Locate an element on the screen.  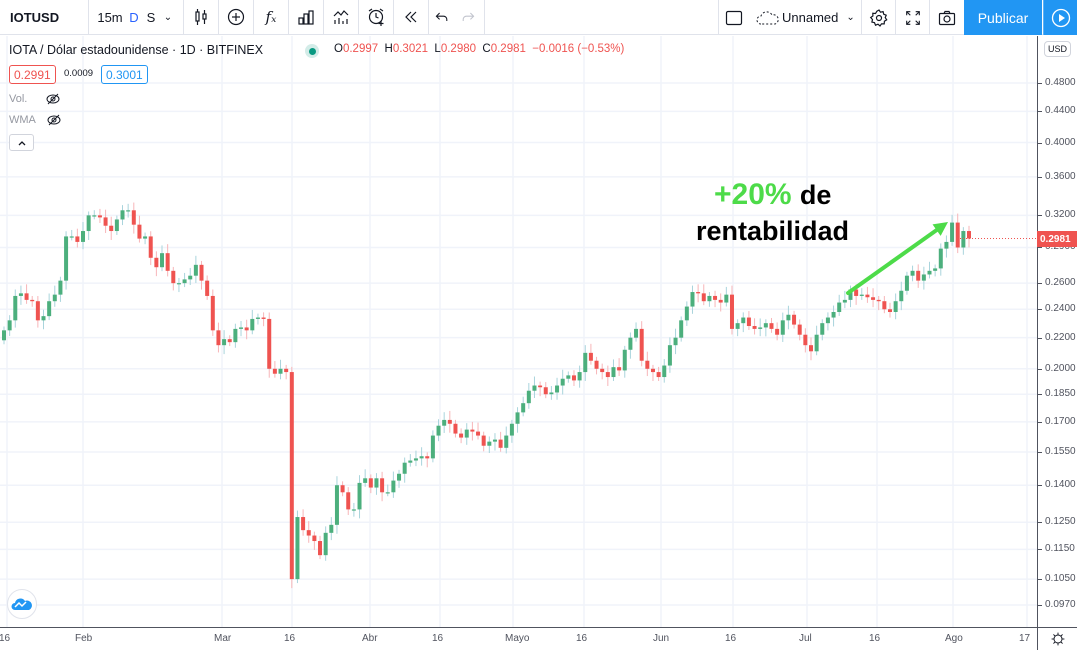
time-tick-label: Abr is located at coordinates (370, 638).